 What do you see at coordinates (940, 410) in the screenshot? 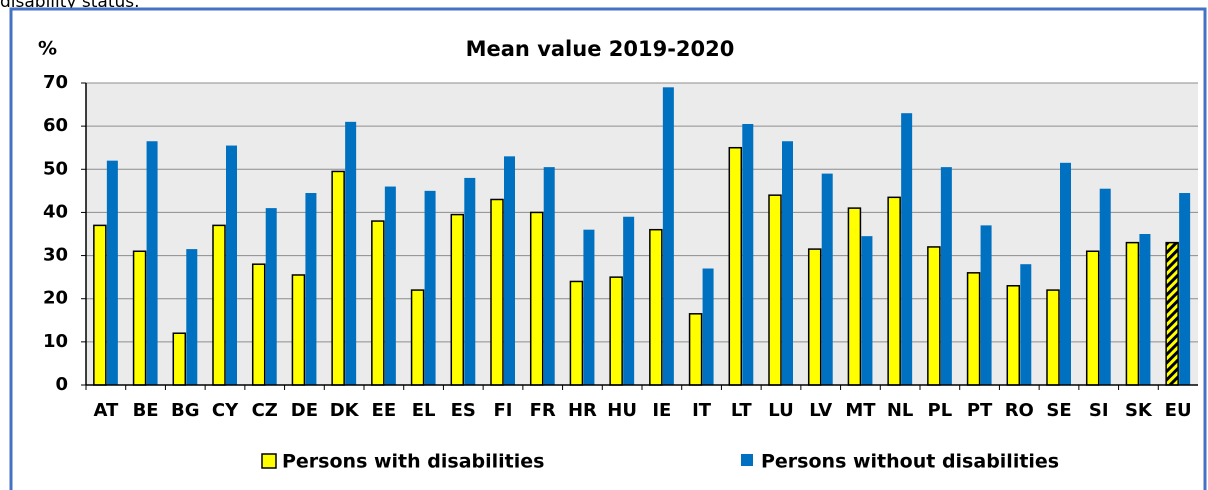
I see `x-tick-label: PL` at bounding box center [940, 410].